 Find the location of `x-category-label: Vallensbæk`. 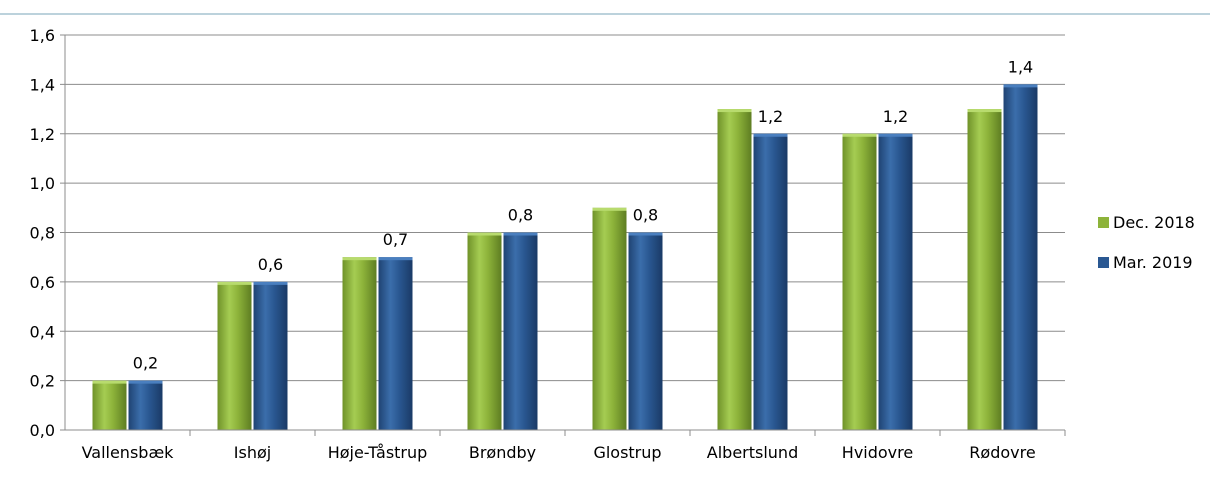

x-category-label: Vallensbæk is located at coordinates (128, 452).